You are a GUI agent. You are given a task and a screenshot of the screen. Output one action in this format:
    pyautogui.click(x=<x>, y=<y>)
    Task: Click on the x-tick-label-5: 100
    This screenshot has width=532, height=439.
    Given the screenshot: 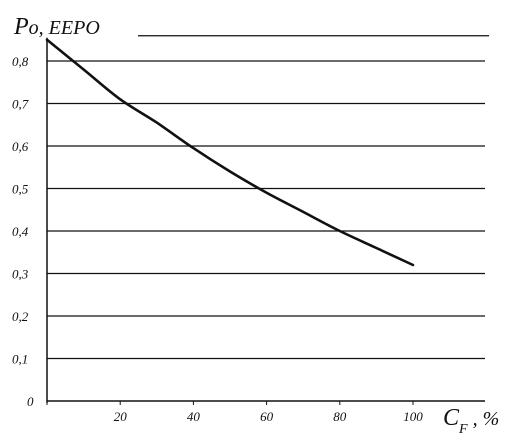 What is the action you would take?
    pyautogui.click(x=413, y=416)
    